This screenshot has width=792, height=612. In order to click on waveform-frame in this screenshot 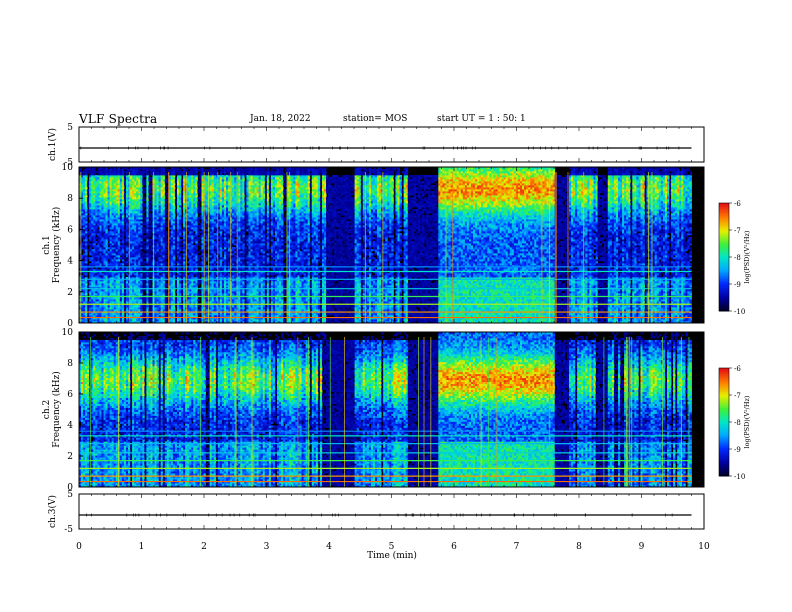, I will do `click(391, 144)`.